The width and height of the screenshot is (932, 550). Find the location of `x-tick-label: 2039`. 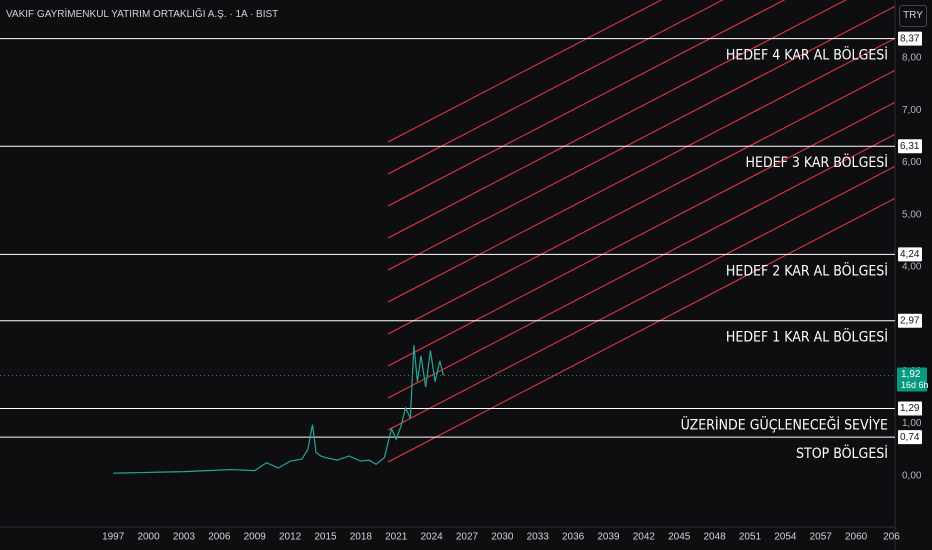

x-tick-label: 2039 is located at coordinates (608, 537).